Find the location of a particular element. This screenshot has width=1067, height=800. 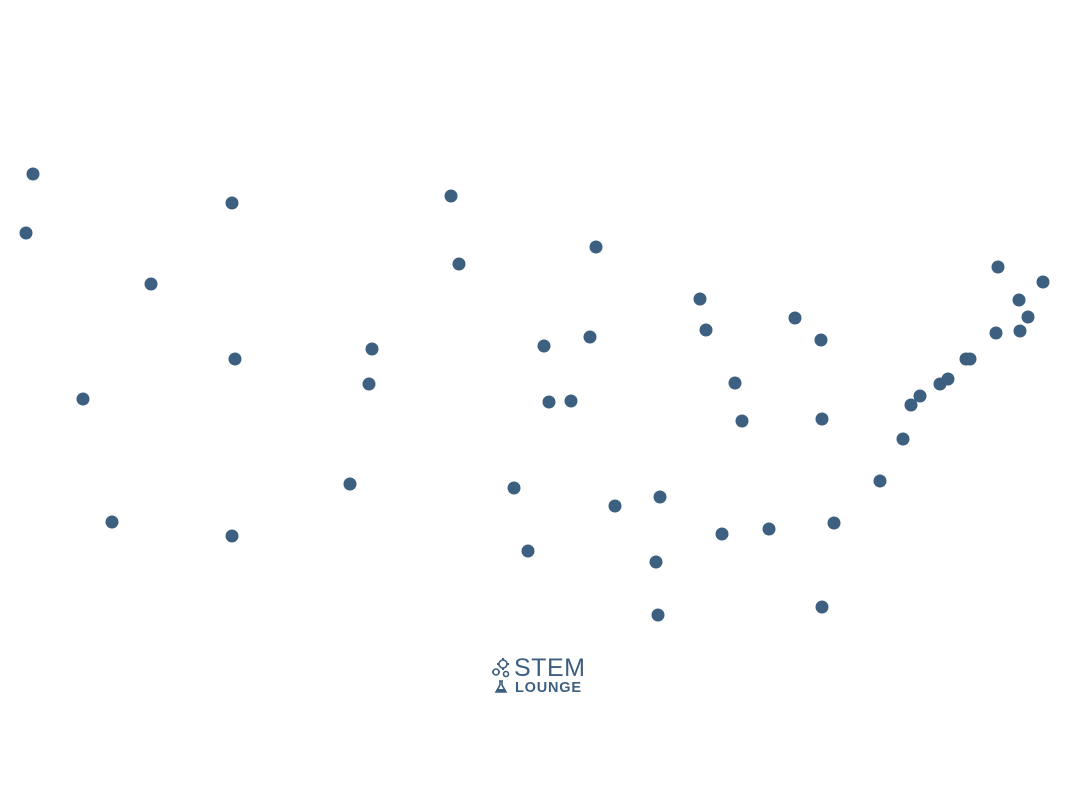

flask-icon is located at coordinates (501, 686).